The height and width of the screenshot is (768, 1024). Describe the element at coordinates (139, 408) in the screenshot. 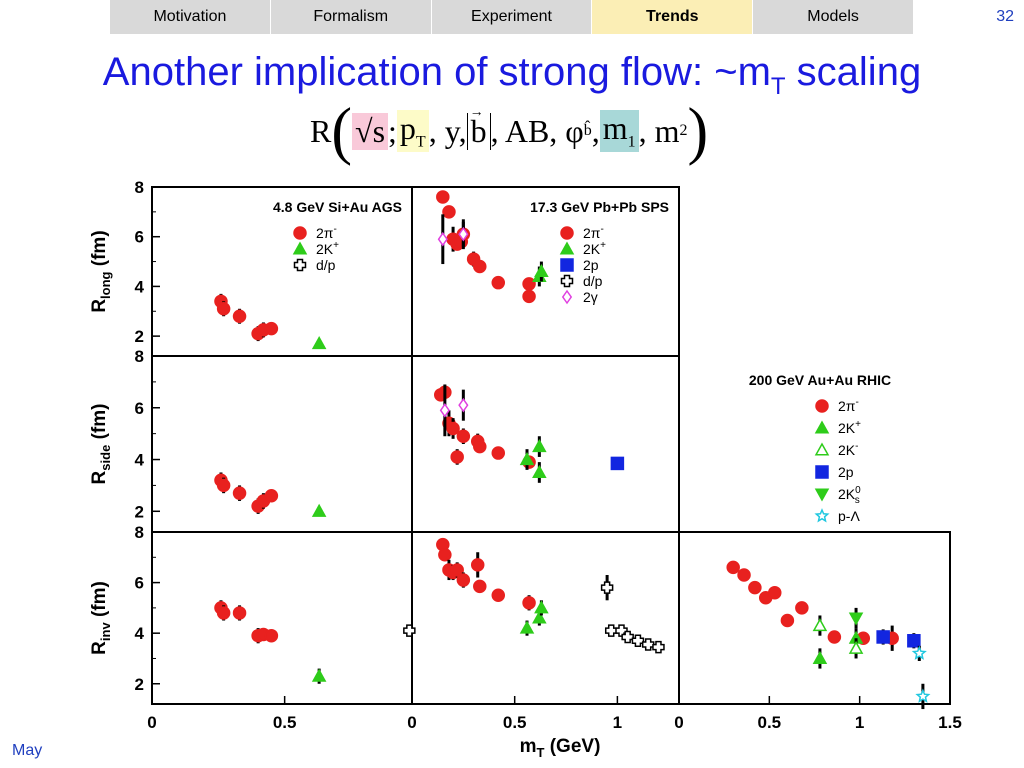

I see `y-tick-label: 6` at that location.